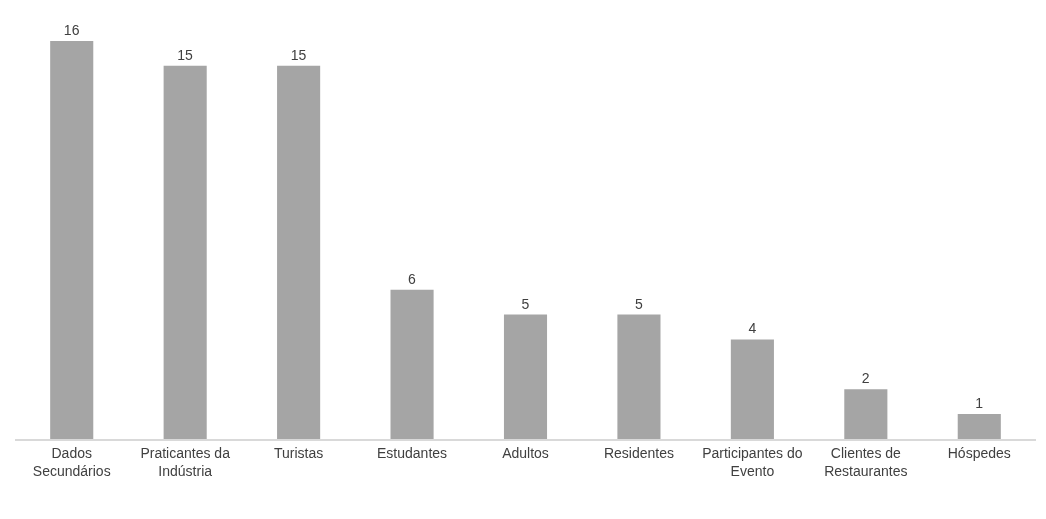  I want to click on x-tick-label: Estudantes, so click(412, 452).